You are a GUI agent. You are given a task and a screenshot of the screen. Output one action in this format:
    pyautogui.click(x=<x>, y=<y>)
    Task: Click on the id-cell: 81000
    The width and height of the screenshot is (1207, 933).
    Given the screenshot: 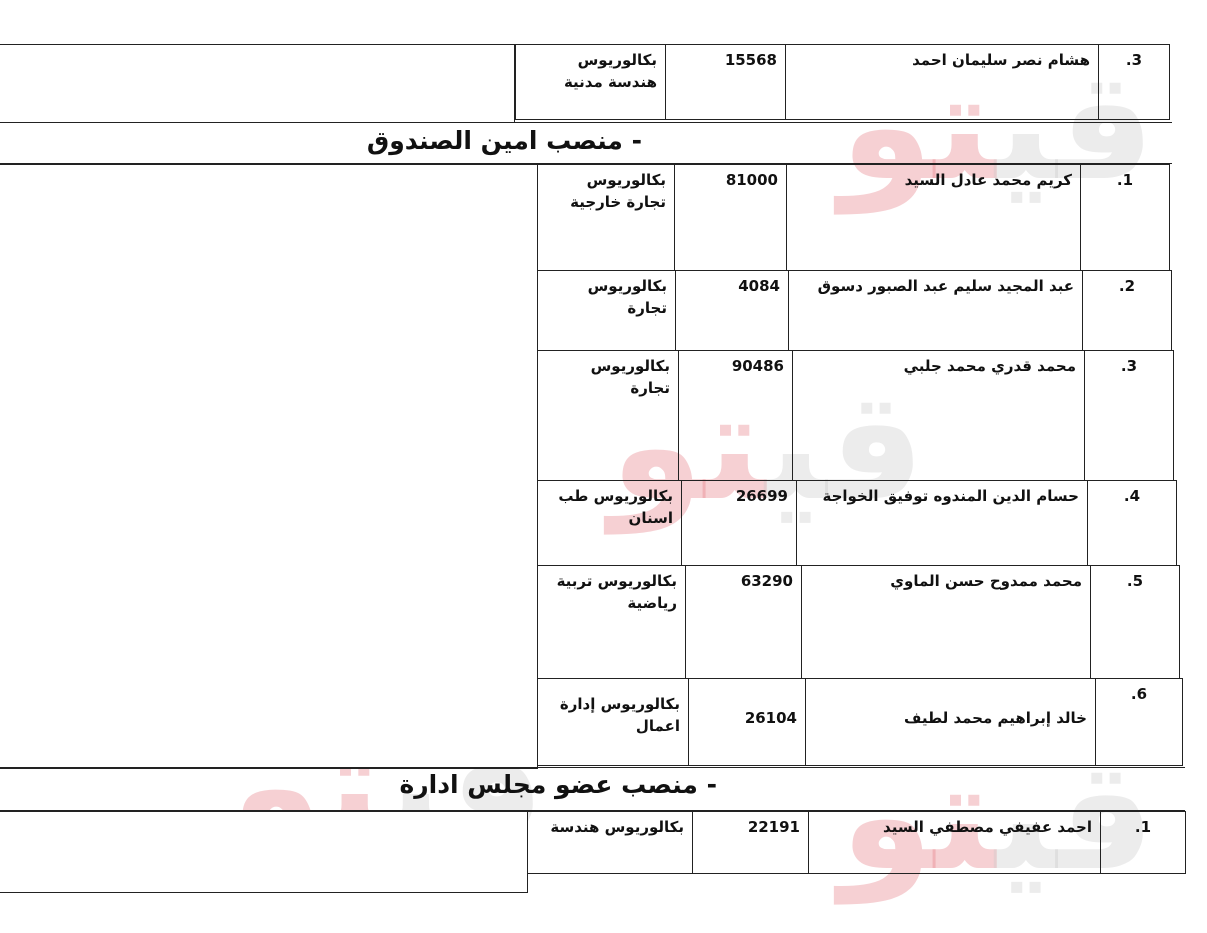 What is the action you would take?
    pyautogui.click(x=730, y=217)
    